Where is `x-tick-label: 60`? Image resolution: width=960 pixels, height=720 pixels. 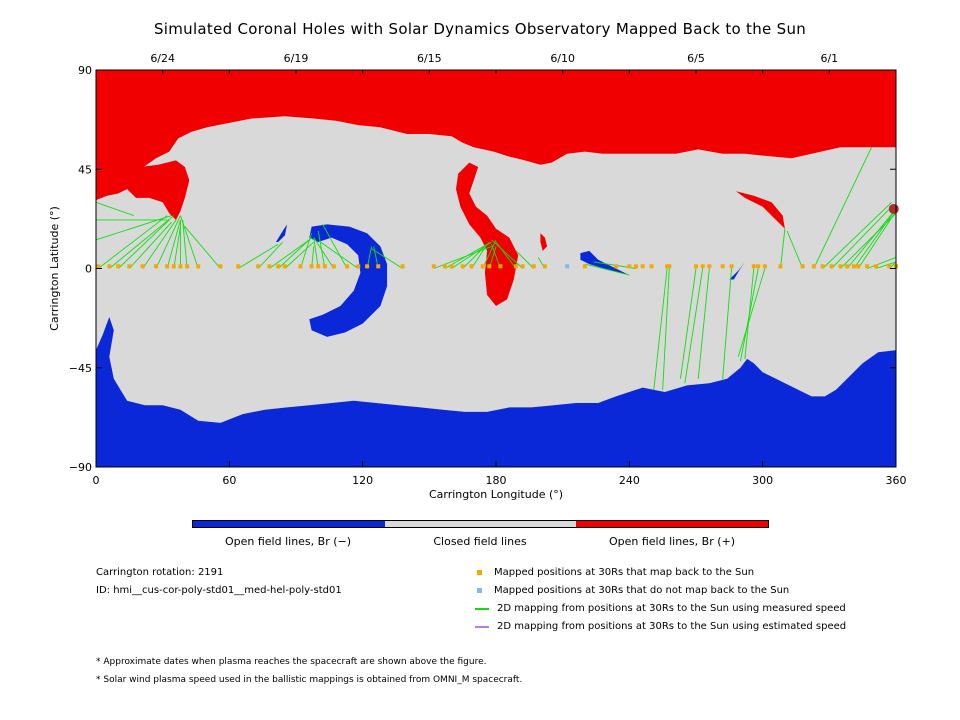
x-tick-label: 60 is located at coordinates (229, 480).